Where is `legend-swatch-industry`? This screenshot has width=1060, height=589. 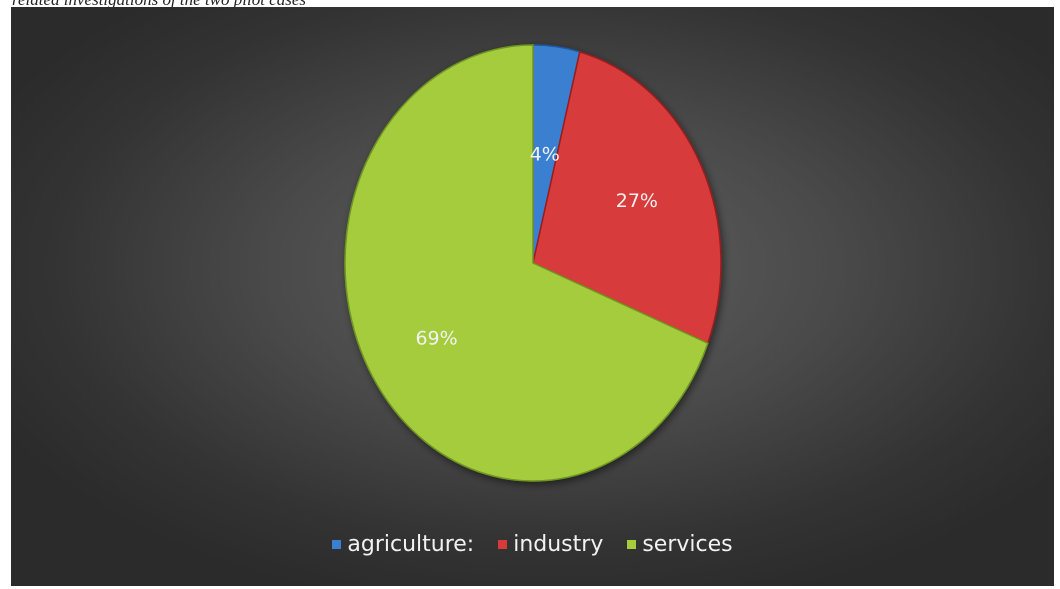 legend-swatch-industry is located at coordinates (503, 544).